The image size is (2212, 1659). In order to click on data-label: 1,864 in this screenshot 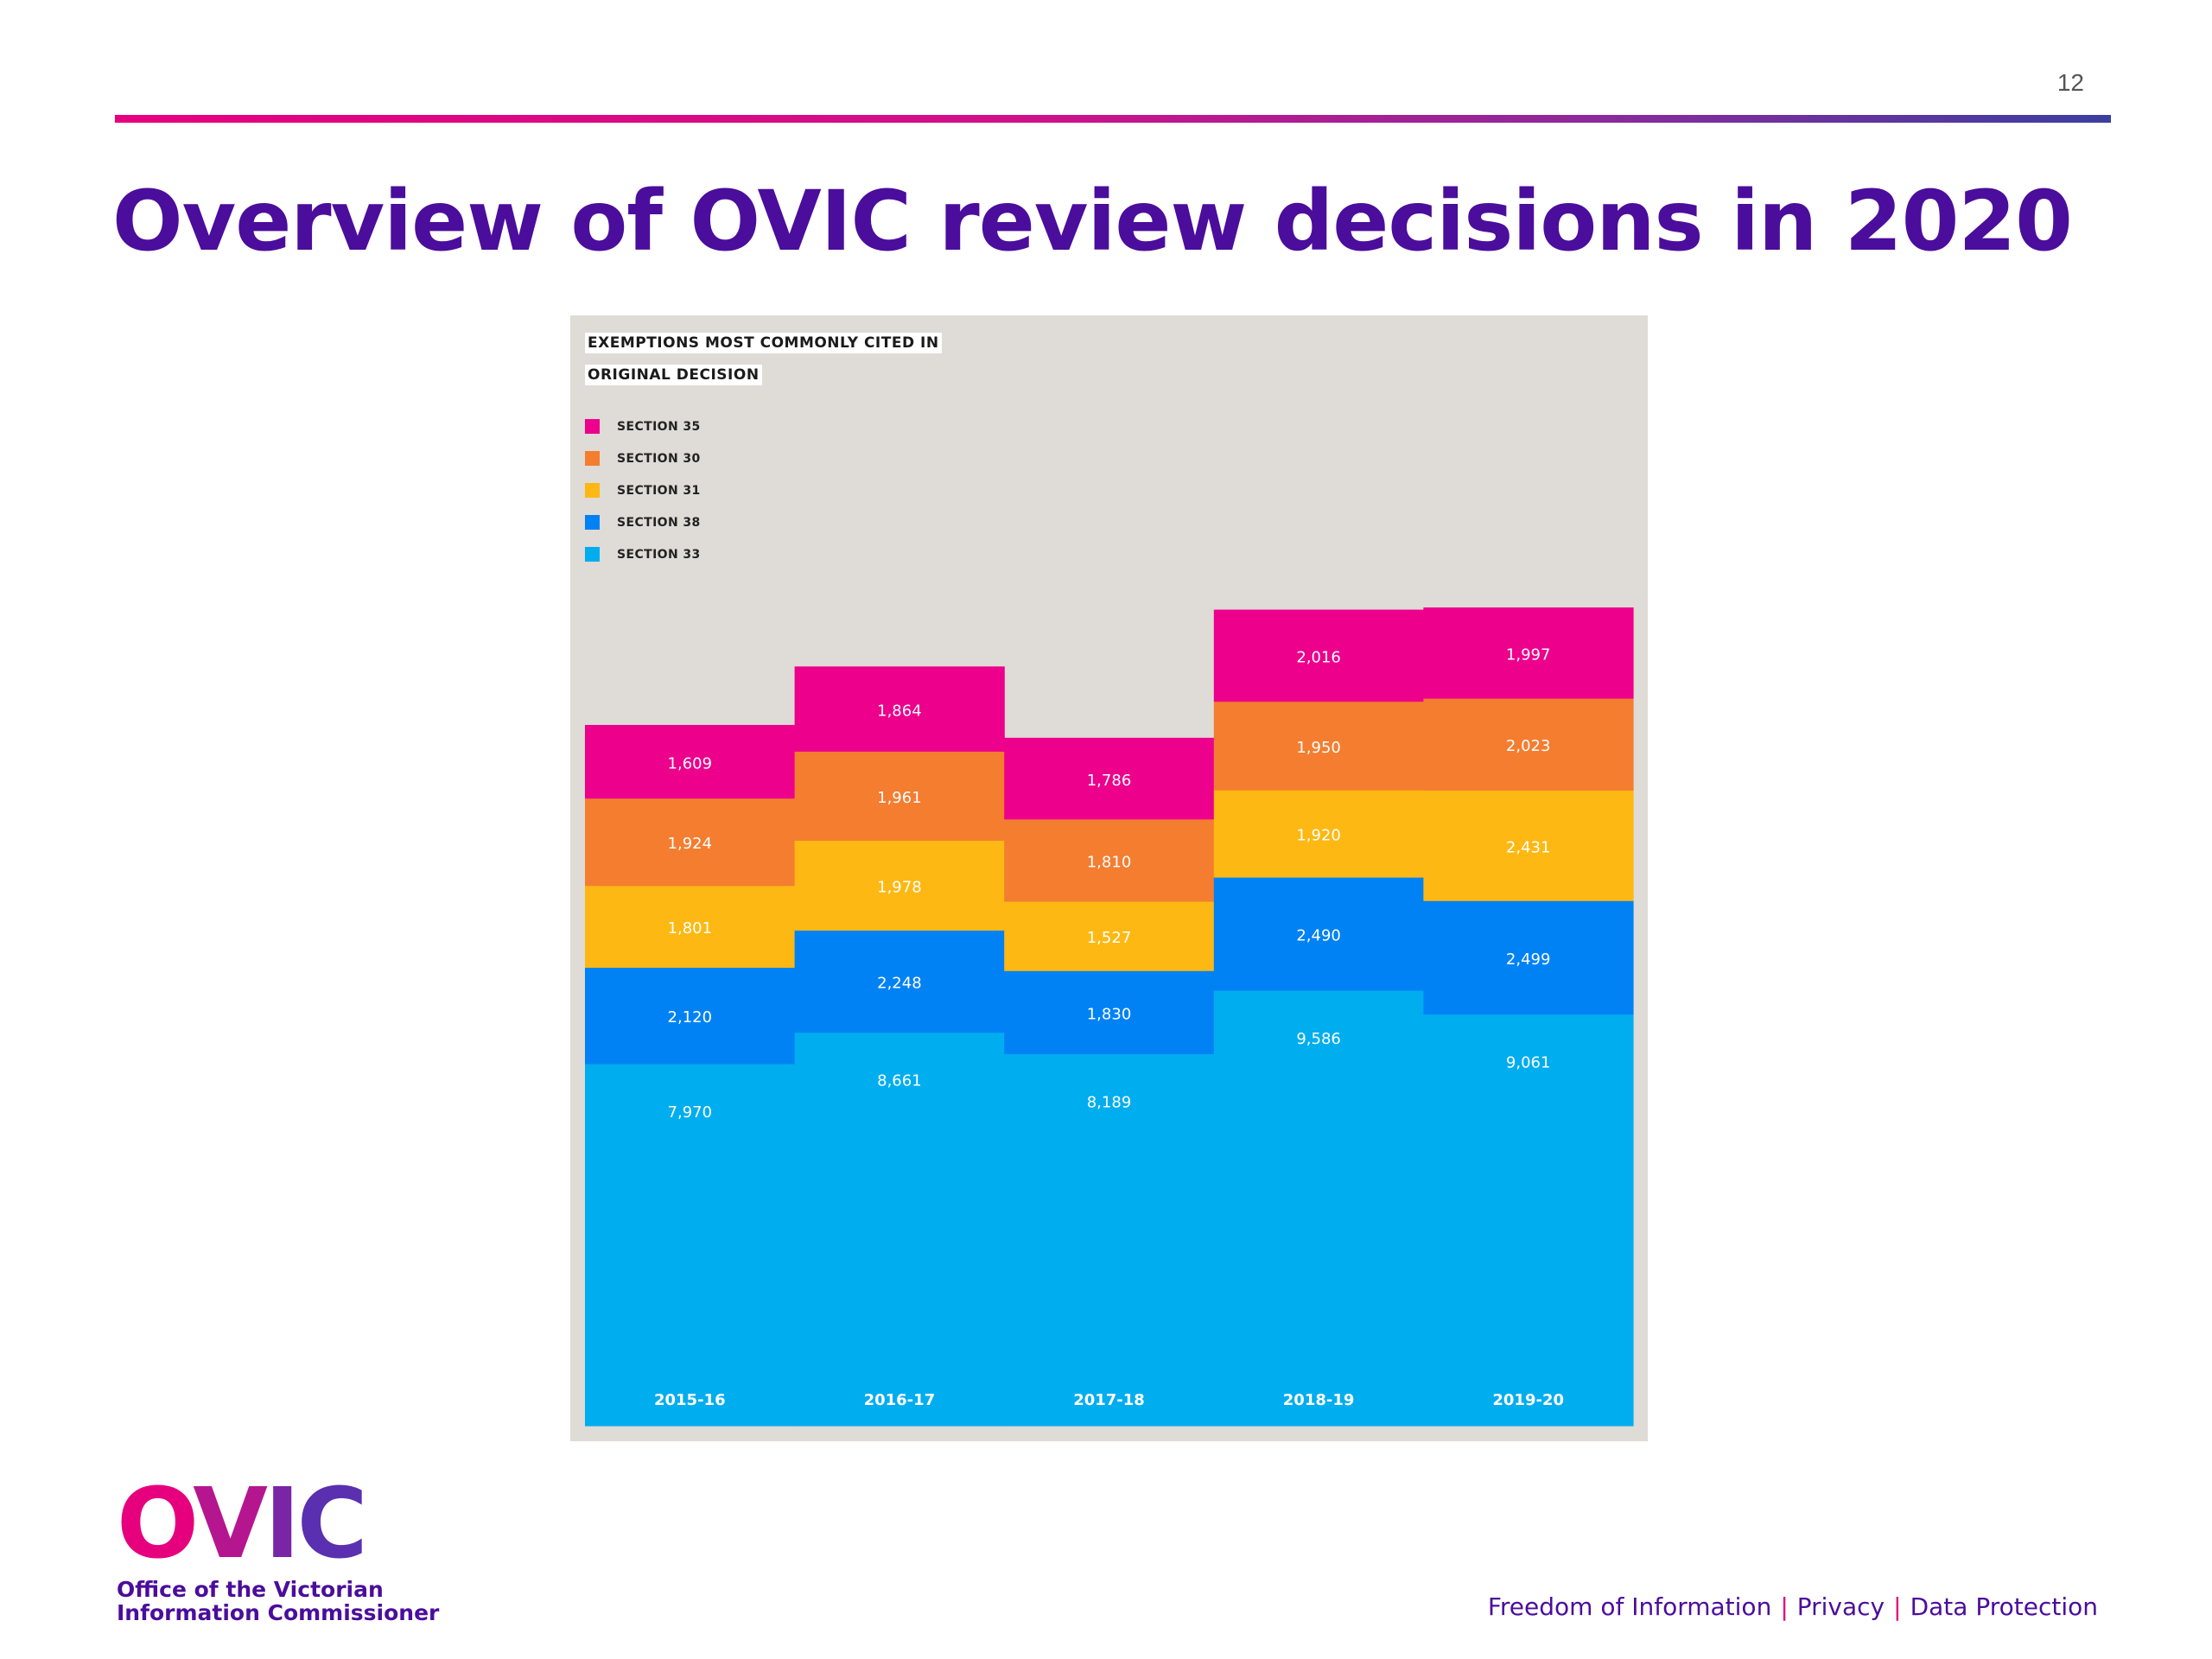, I will do `click(899, 711)`.